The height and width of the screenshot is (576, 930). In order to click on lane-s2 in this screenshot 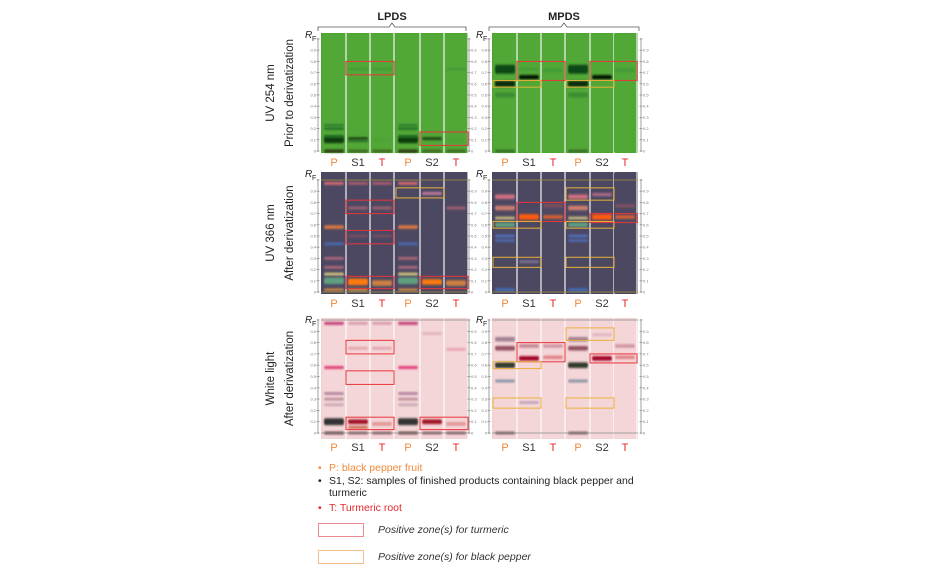, I will do `click(602, 93)`.